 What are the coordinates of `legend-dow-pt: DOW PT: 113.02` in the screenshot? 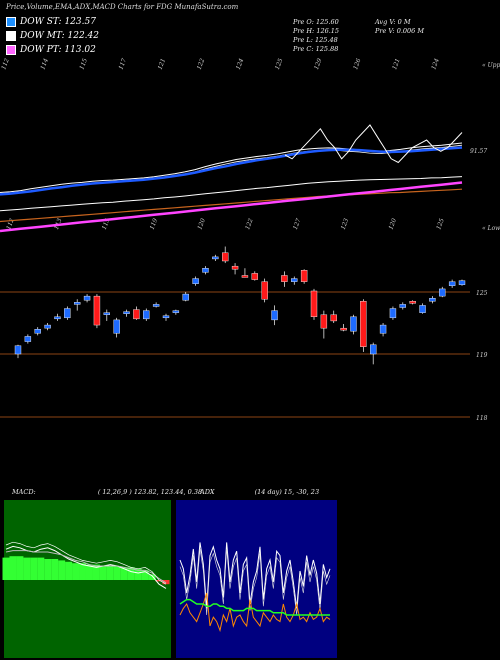 It's located at (51, 50).